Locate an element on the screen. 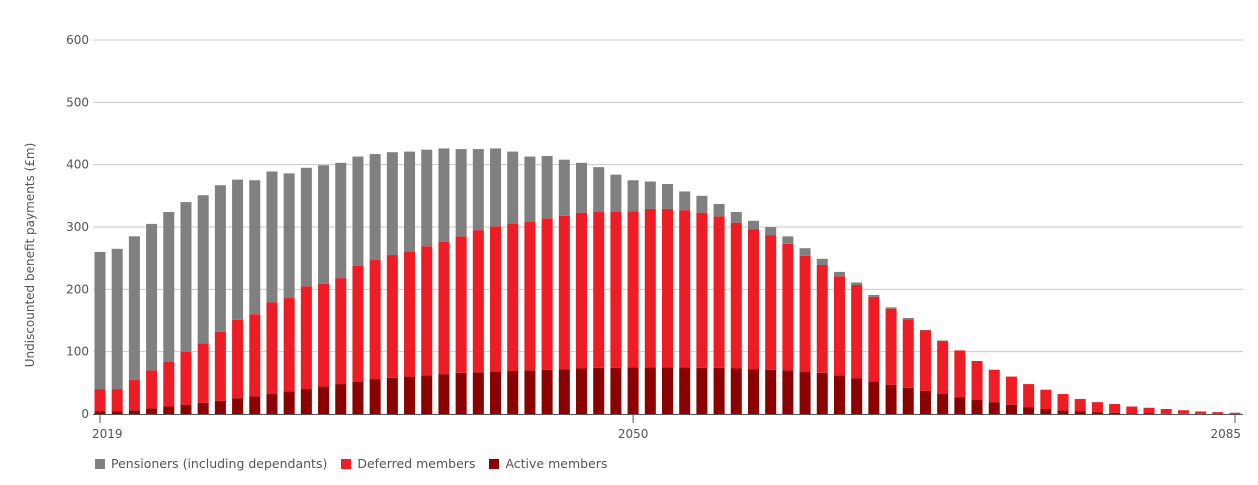 Image resolution: width=1258 pixels, height=485 pixels. y-tick-label: 400 is located at coordinates (77, 165).